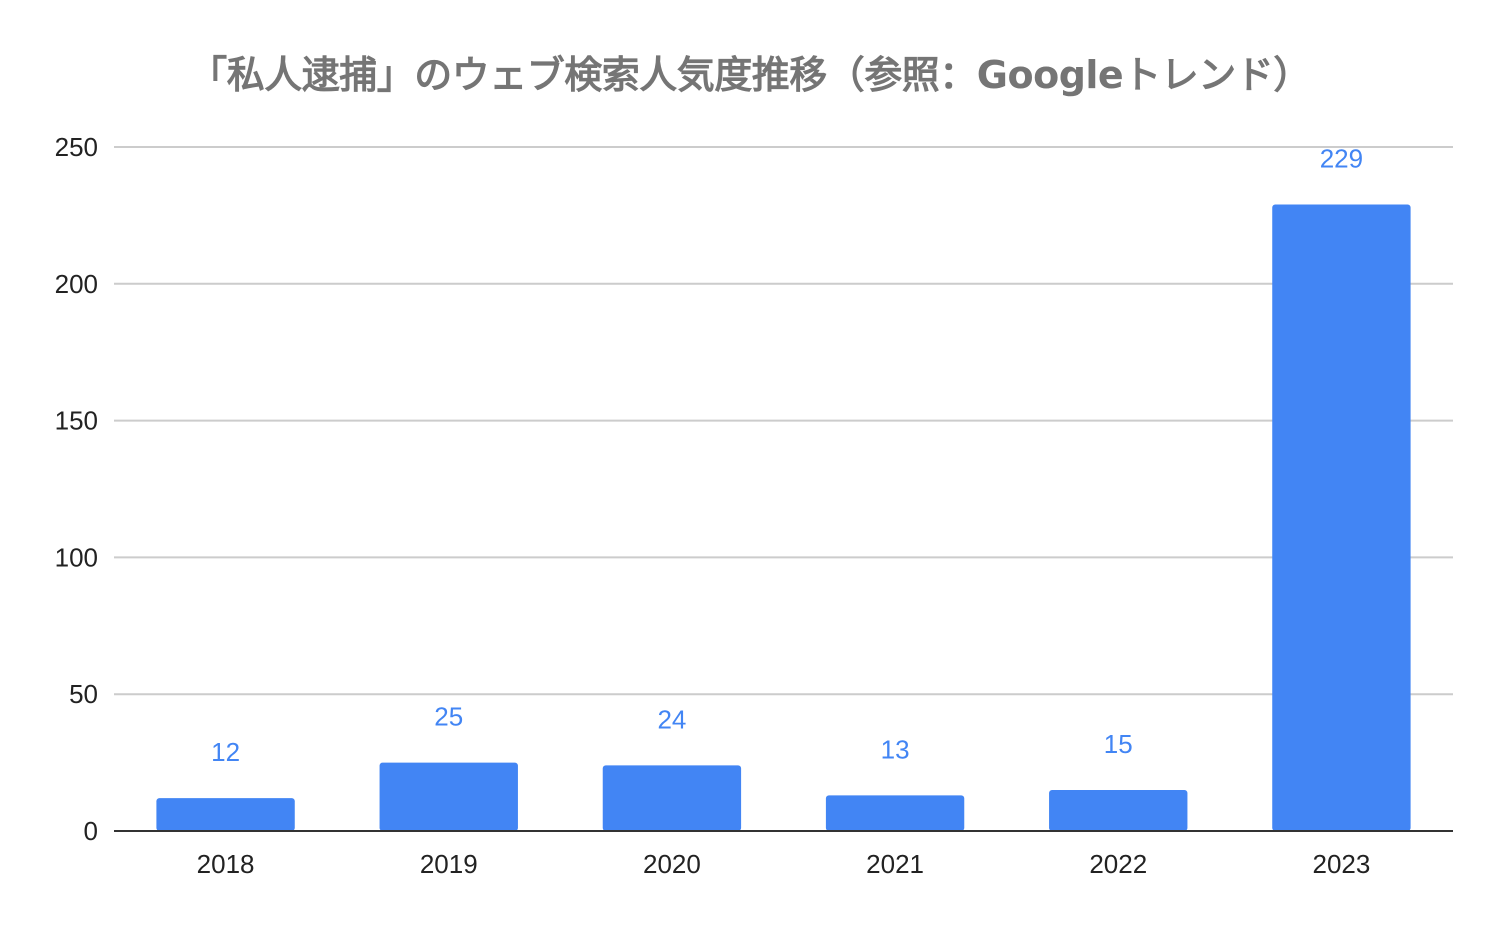 The width and height of the screenshot is (1500, 928). Describe the element at coordinates (76, 421) in the screenshot. I see `y-tick-label: 150` at that location.